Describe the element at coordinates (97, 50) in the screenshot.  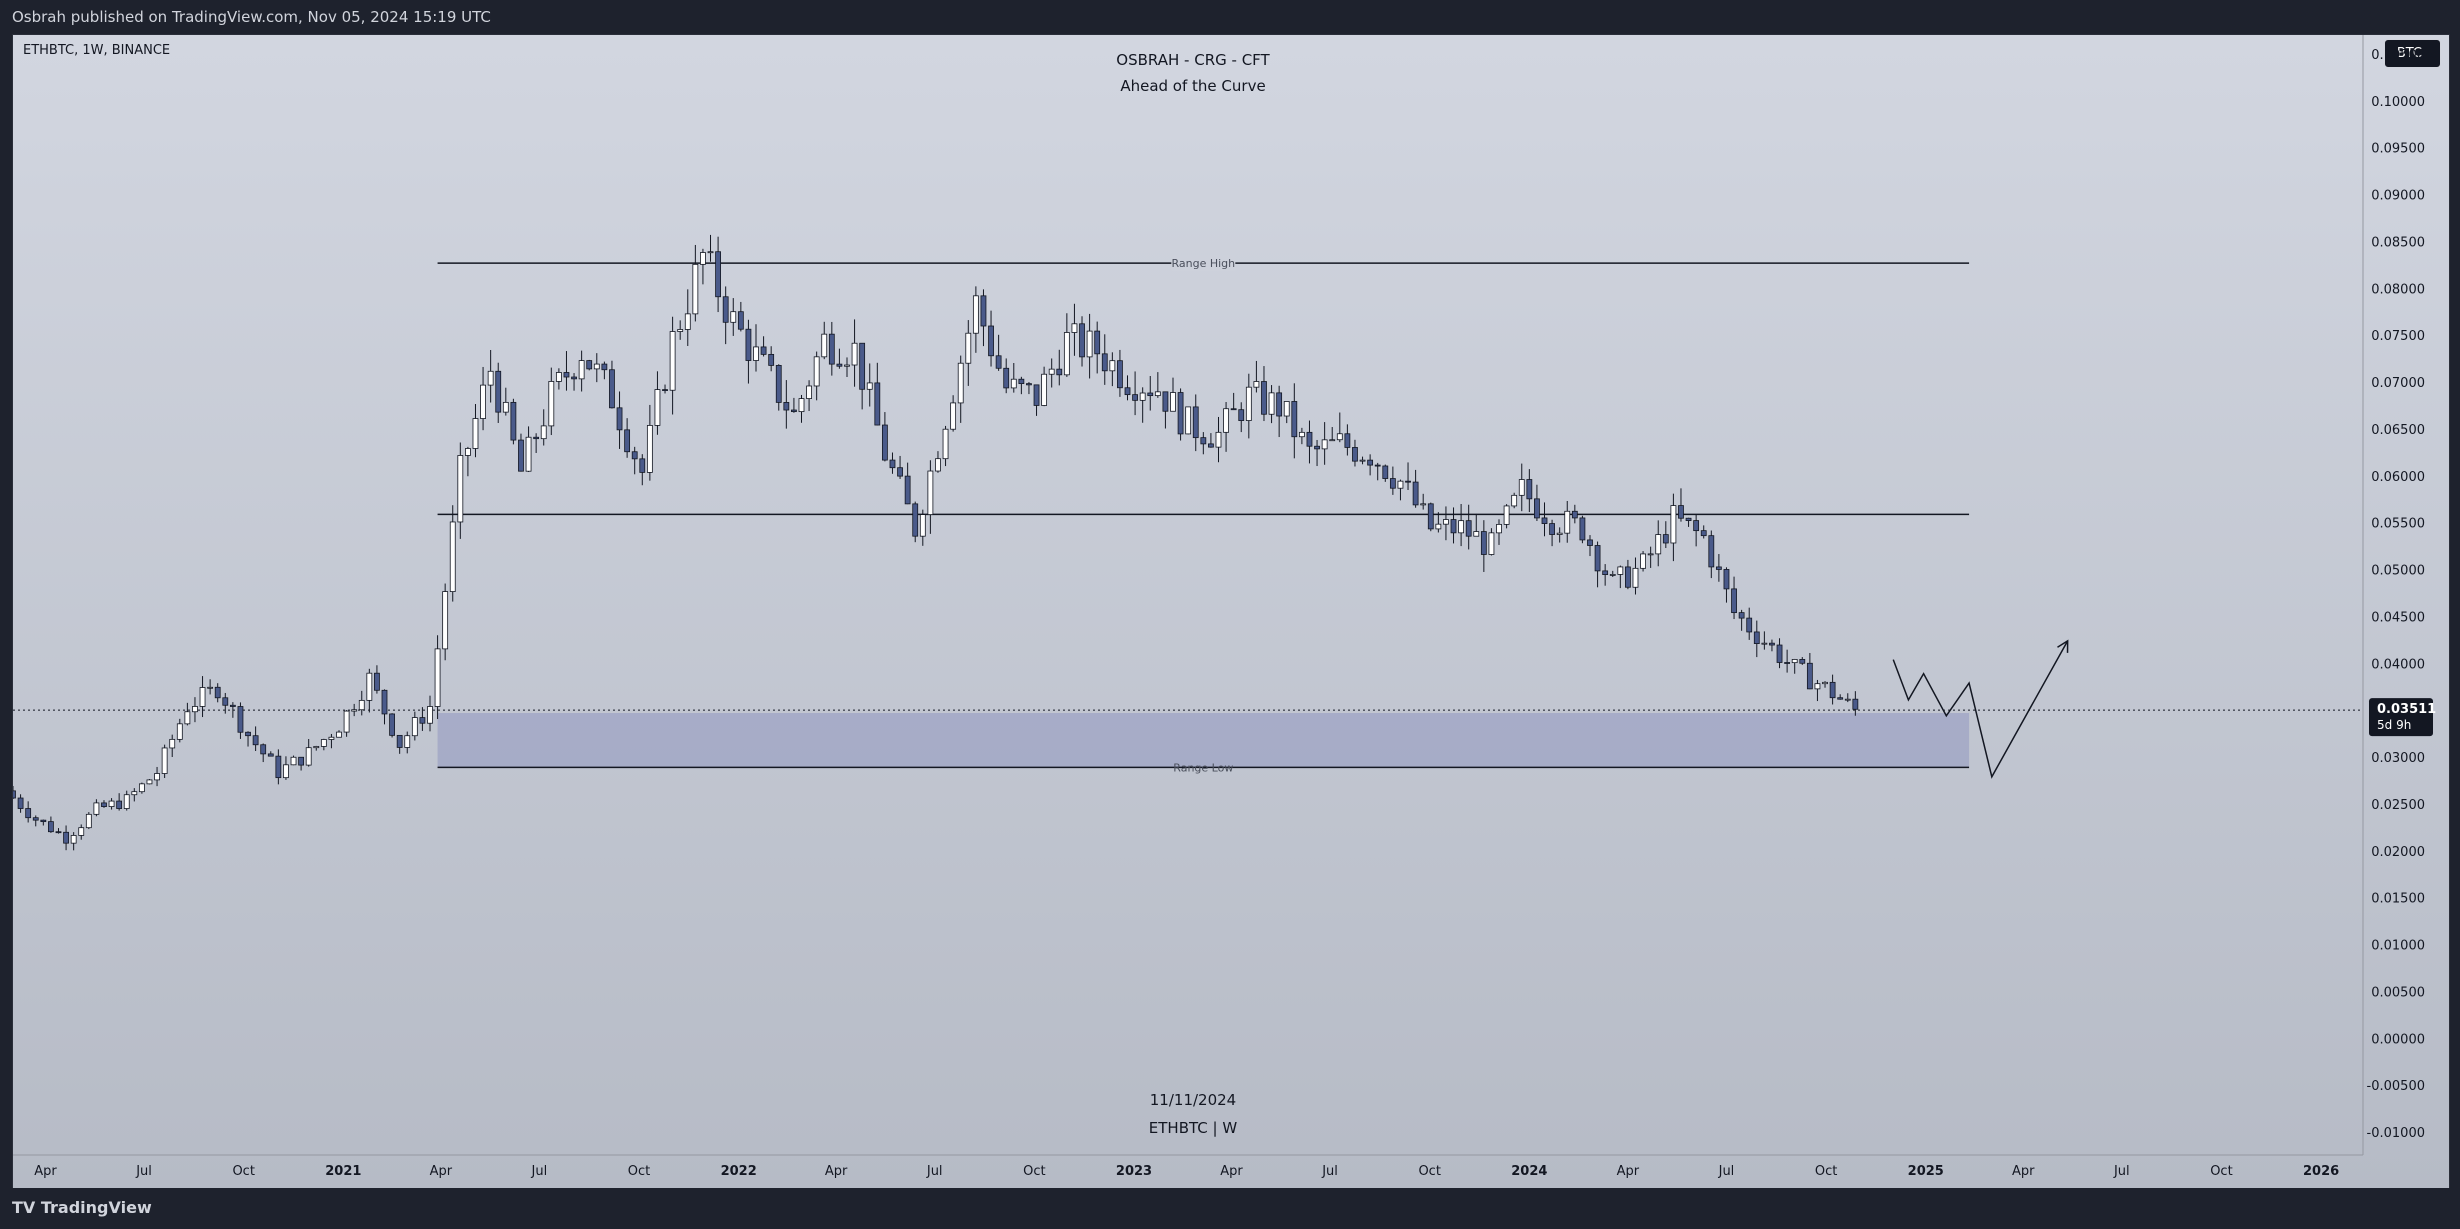
I see `symbol-info: ETHBTC, 1W, BINANCE` at that location.